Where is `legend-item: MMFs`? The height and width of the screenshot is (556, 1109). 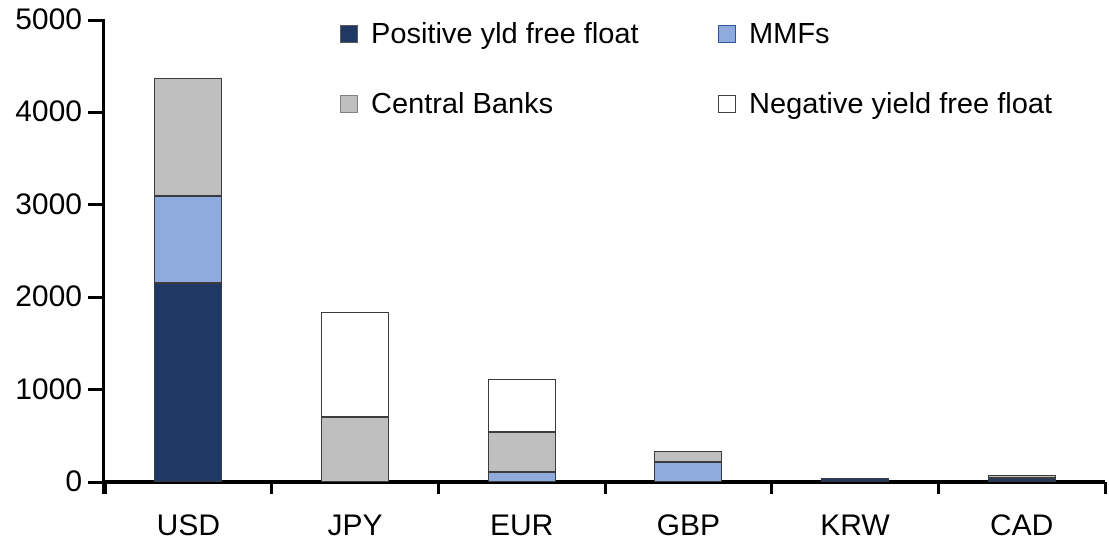 legend-item: MMFs is located at coordinates (774, 34).